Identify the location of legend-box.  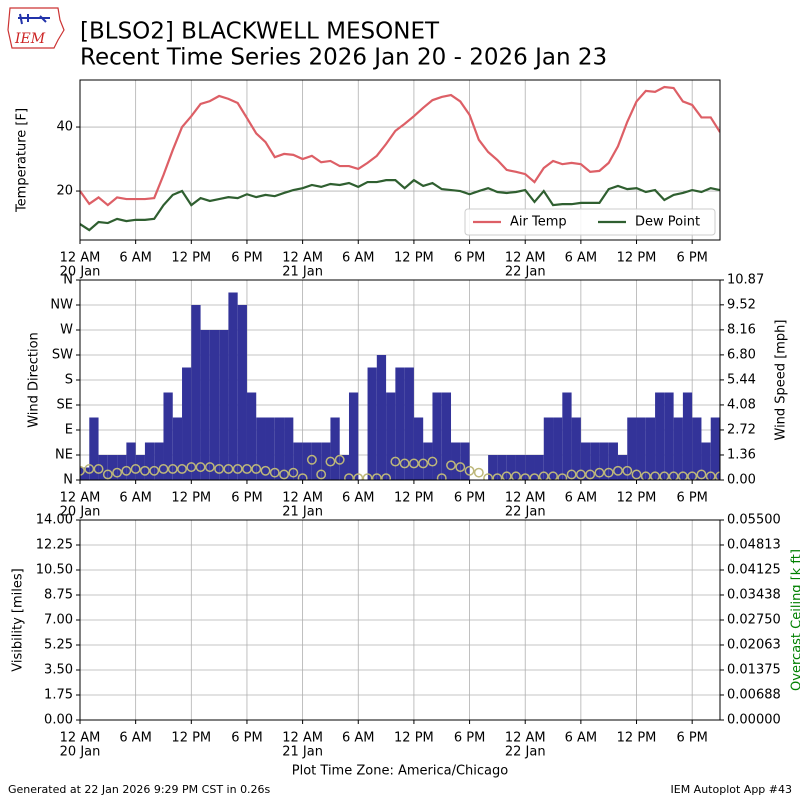
(590, 222).